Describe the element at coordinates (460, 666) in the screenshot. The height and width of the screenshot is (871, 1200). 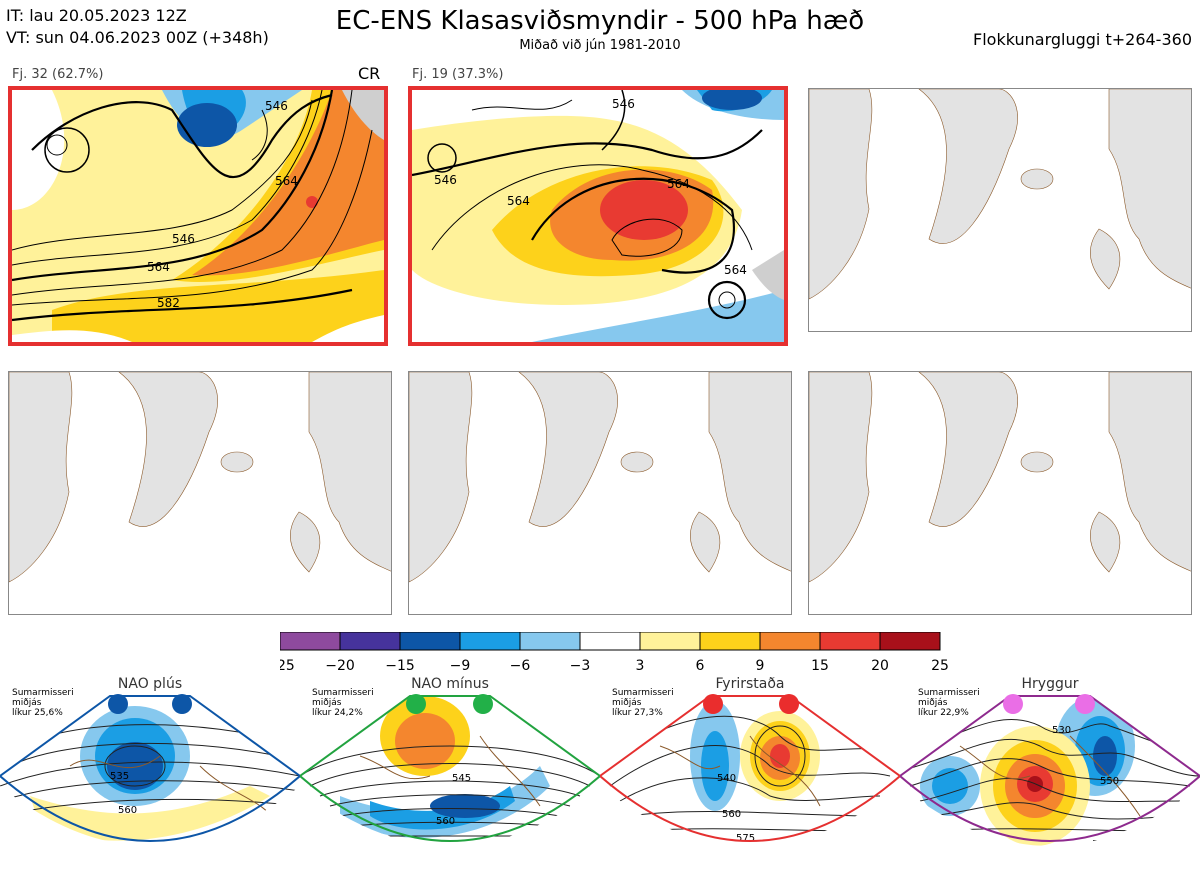
I see `colorbar-tick-3: −9` at that location.